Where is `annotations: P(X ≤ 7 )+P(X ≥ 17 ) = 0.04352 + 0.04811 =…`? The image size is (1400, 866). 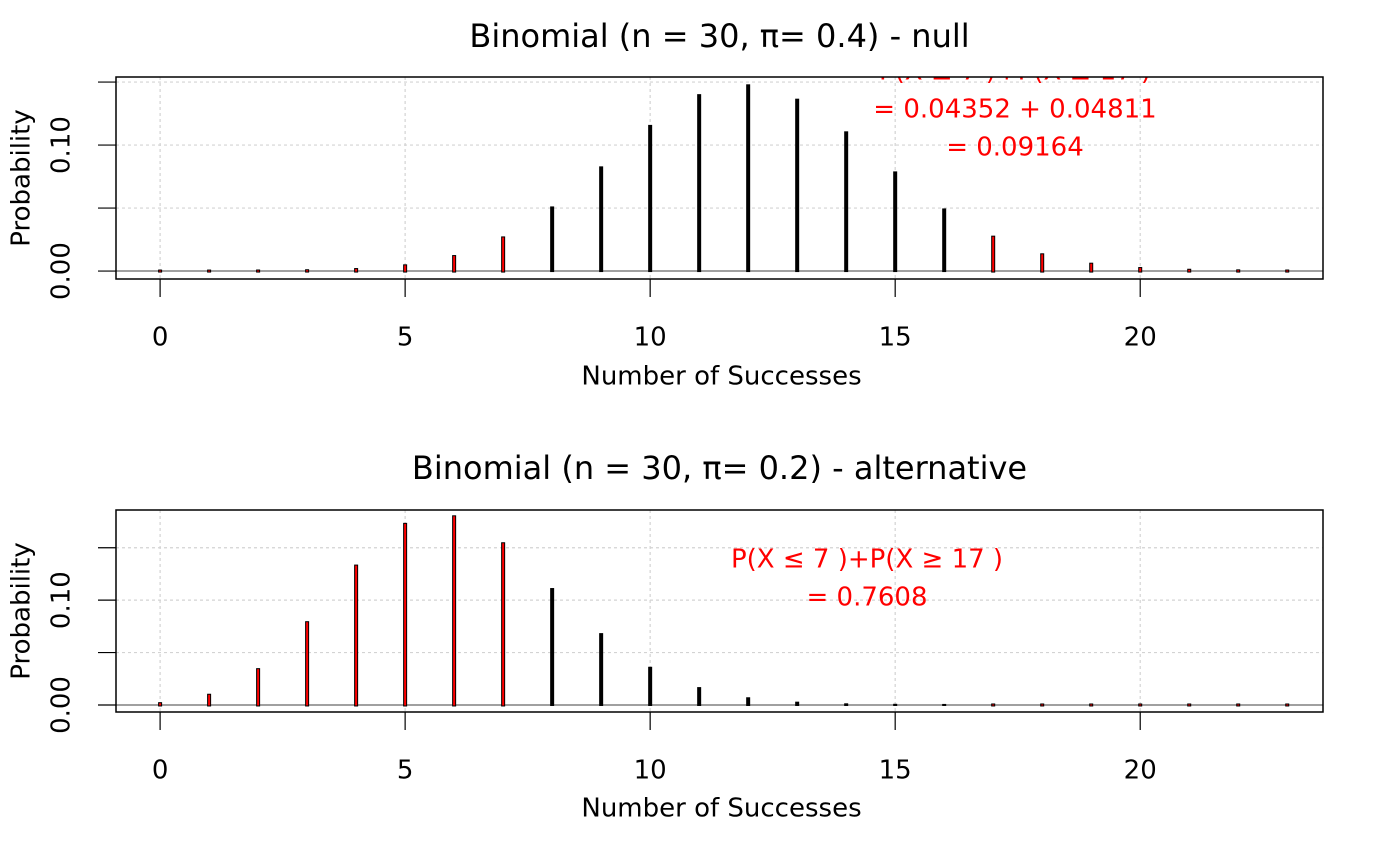 annotations: P(X ≤ 7 )+P(X ≥ 17 ) = 0.04352 + 0.04811 =… is located at coordinates (1014, 110).